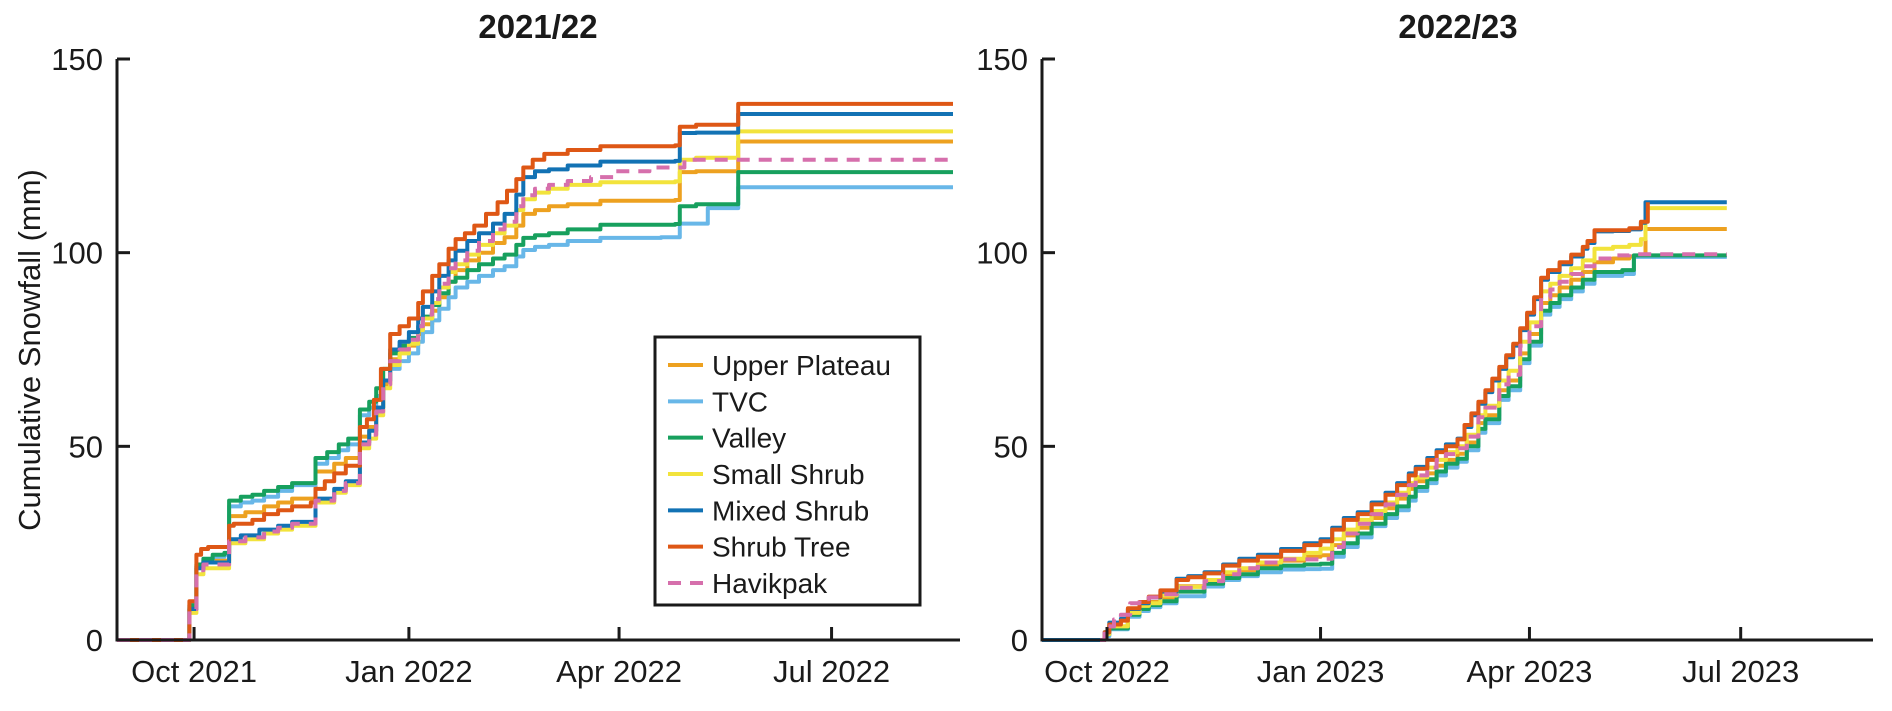 This screenshot has width=1892, height=711. Describe the element at coordinates (801, 365) in the screenshot. I see `legend-label-upper-plateau: Upper Plateau` at that location.